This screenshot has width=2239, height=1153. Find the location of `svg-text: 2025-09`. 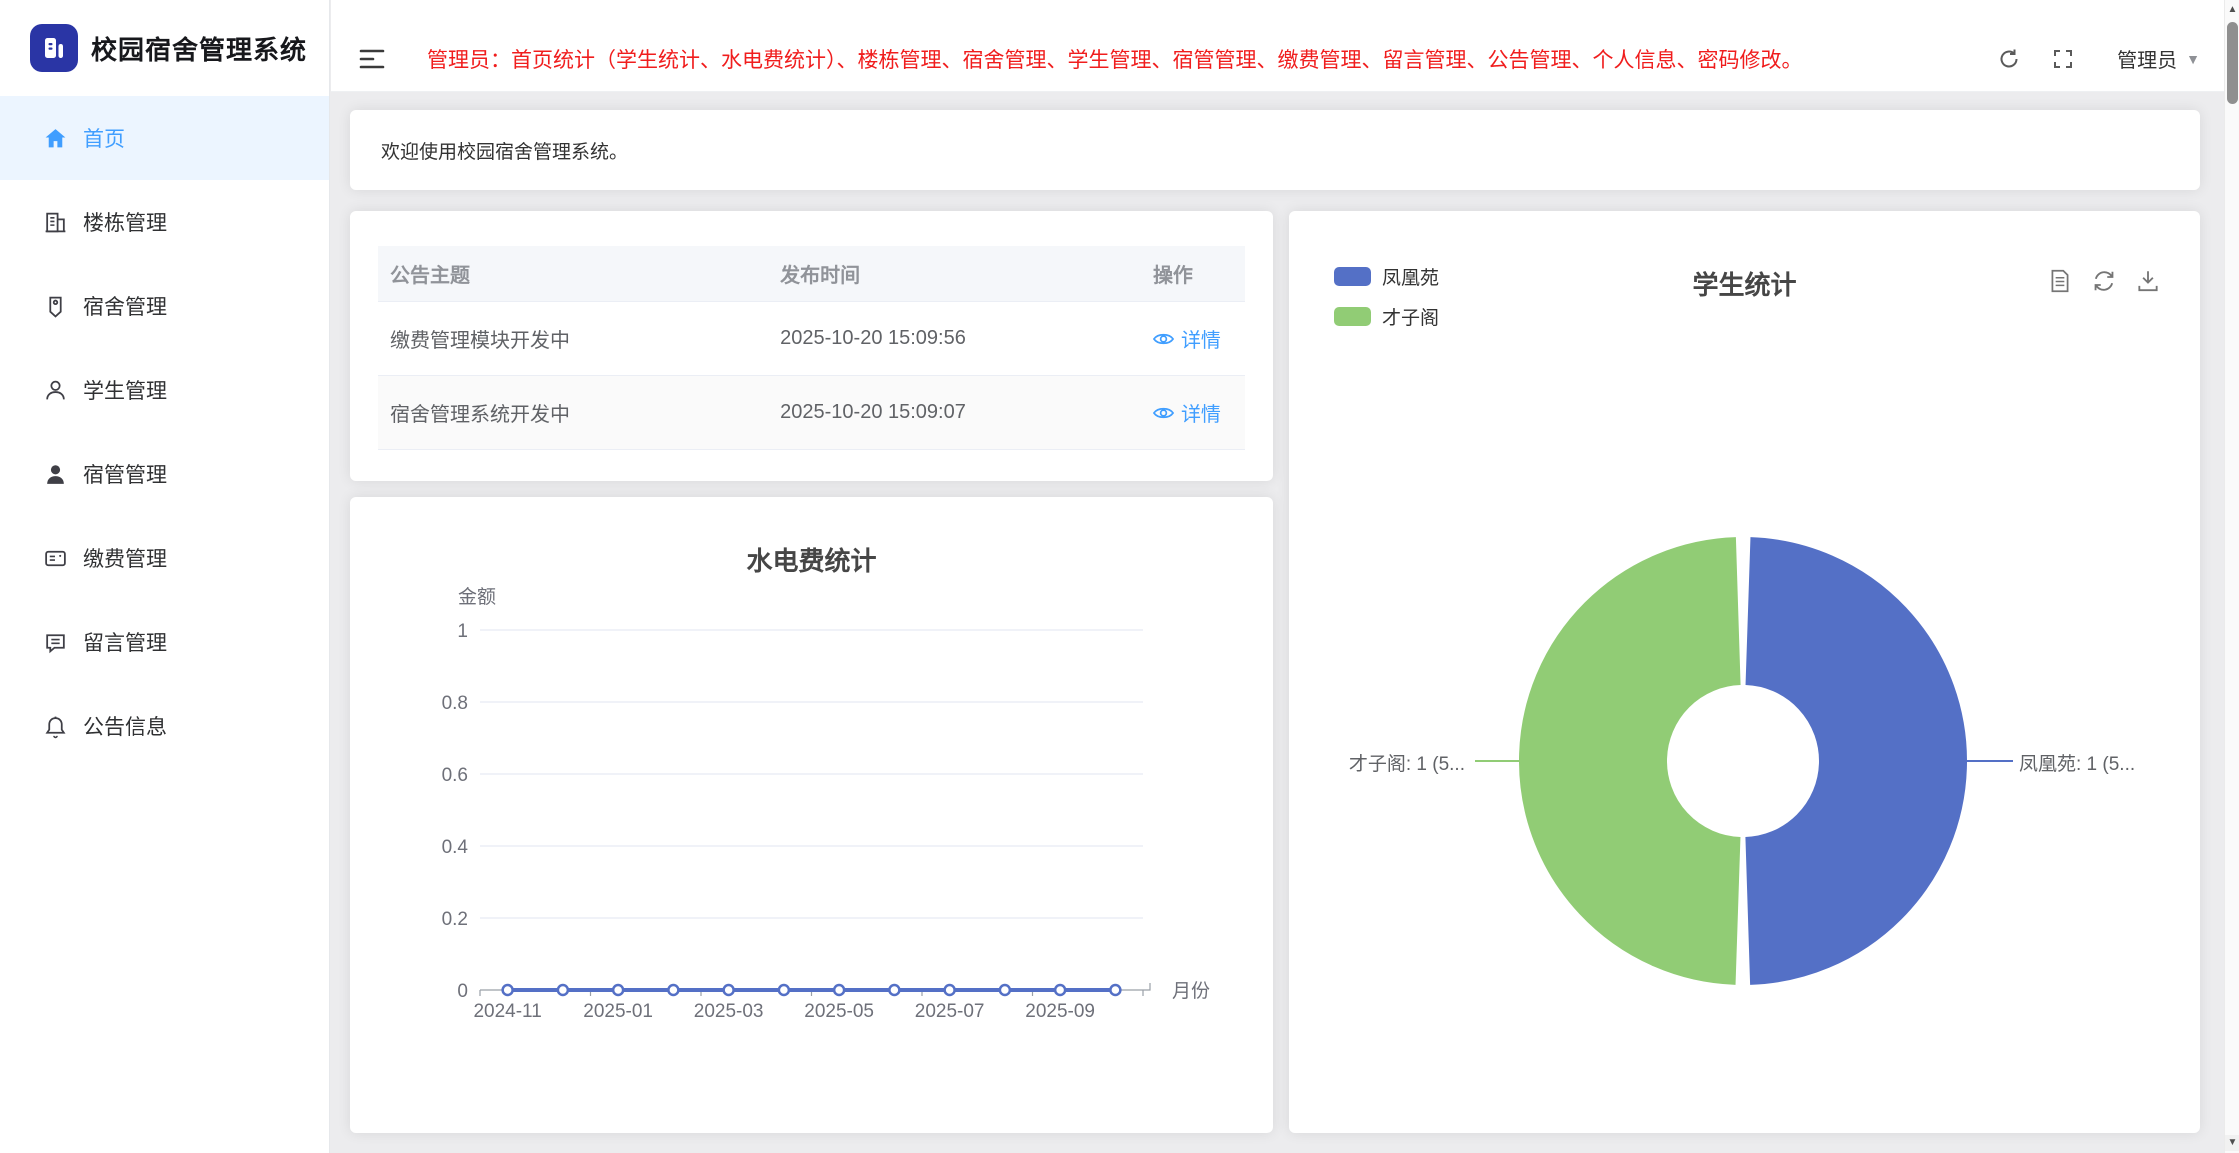

svg-text: 2025-09 is located at coordinates (1060, 1011).